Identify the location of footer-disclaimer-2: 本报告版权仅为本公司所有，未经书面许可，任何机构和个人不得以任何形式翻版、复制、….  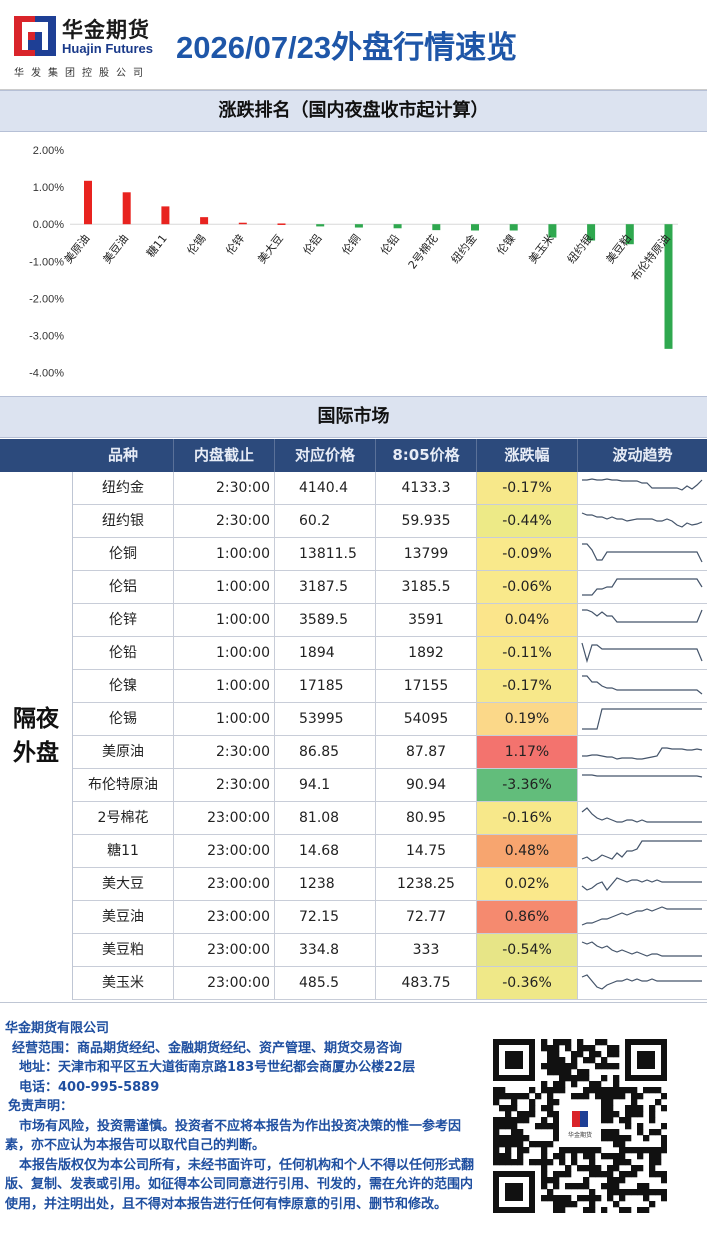
(240, 1184).